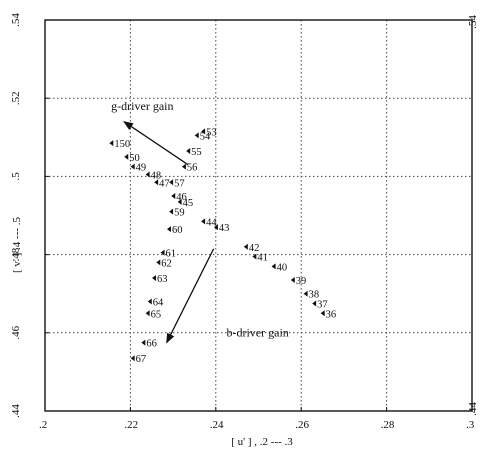 This screenshot has height=454, width=482. Describe the element at coordinates (151, 344) in the screenshot. I see `point-label: 66` at that location.